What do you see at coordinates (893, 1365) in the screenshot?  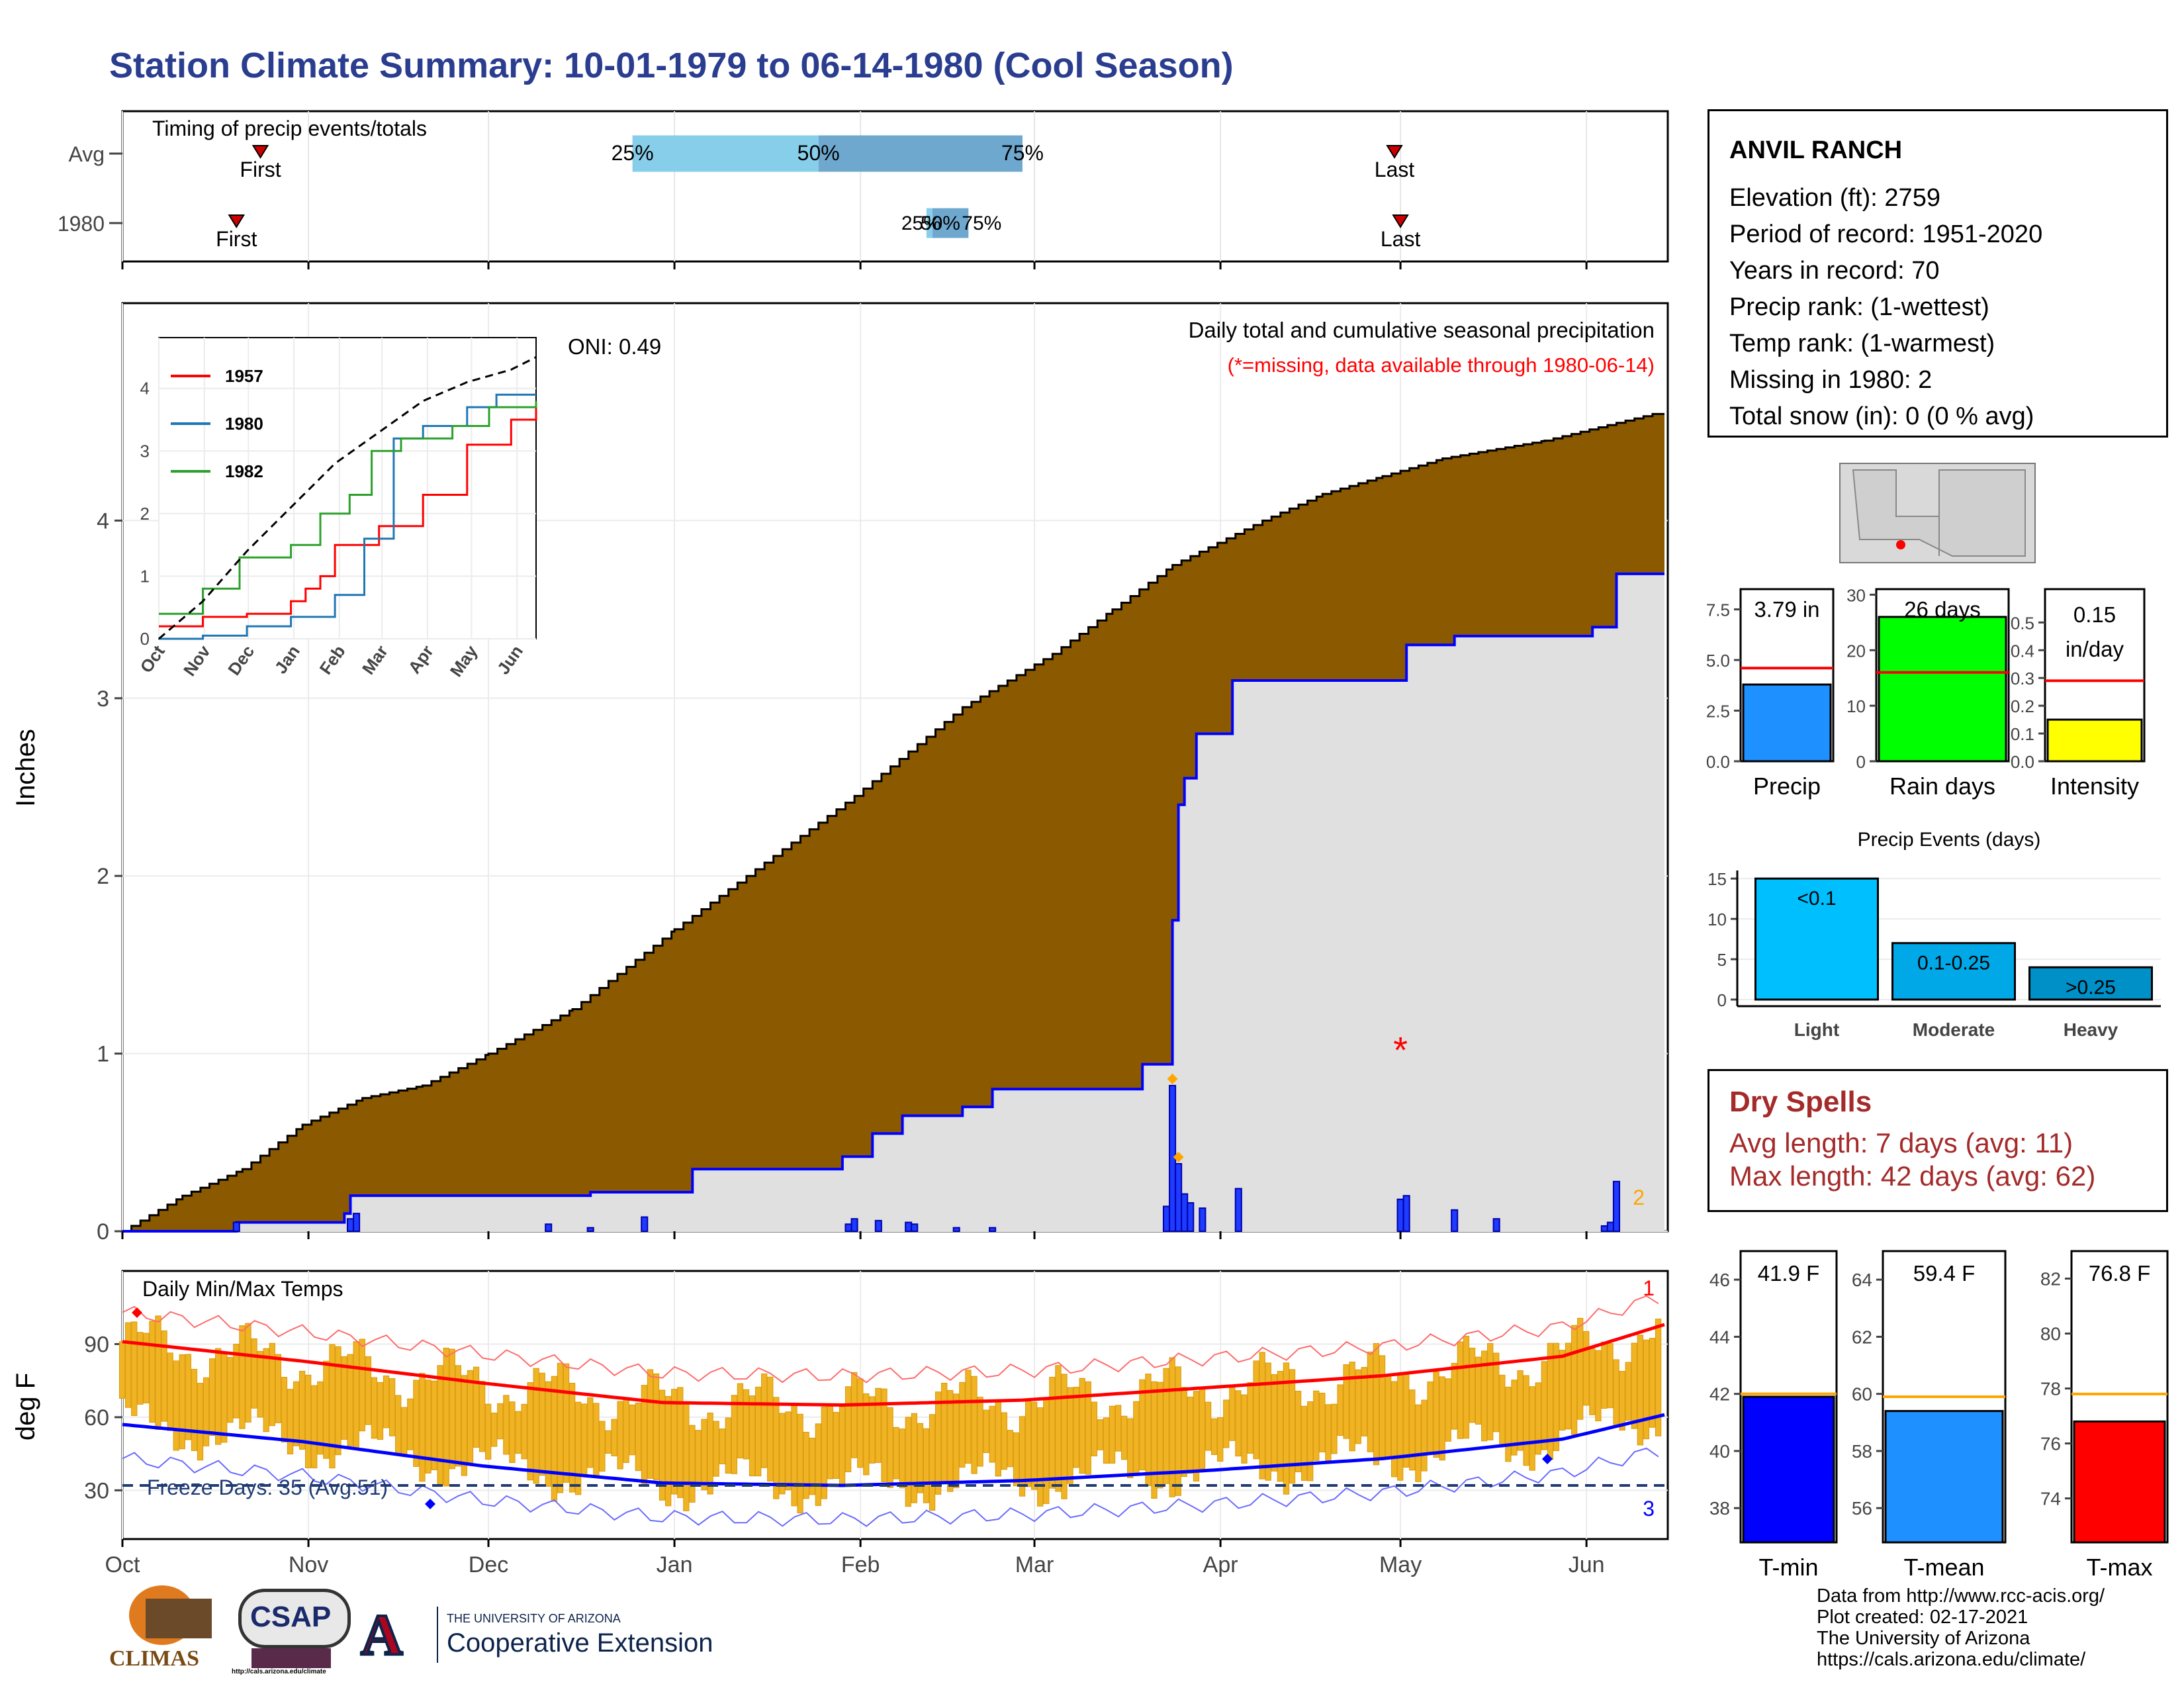 I see `avg-tmax-line` at bounding box center [893, 1365].